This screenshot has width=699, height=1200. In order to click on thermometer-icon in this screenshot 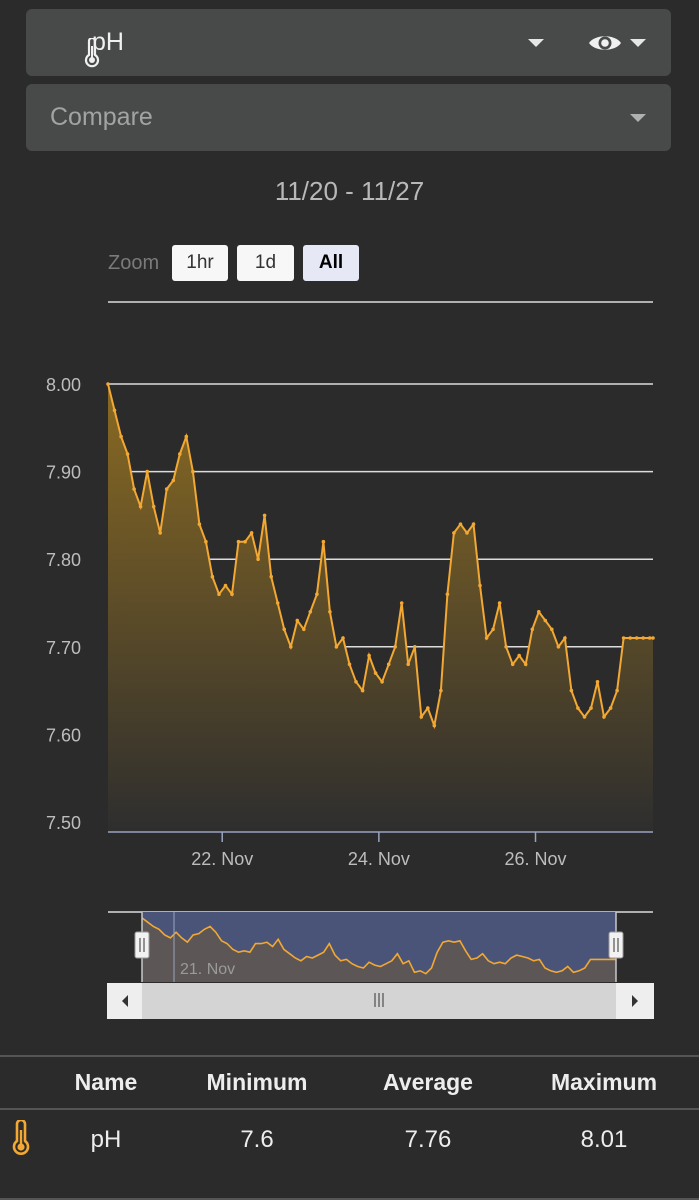, I will do `click(92, 53)`.